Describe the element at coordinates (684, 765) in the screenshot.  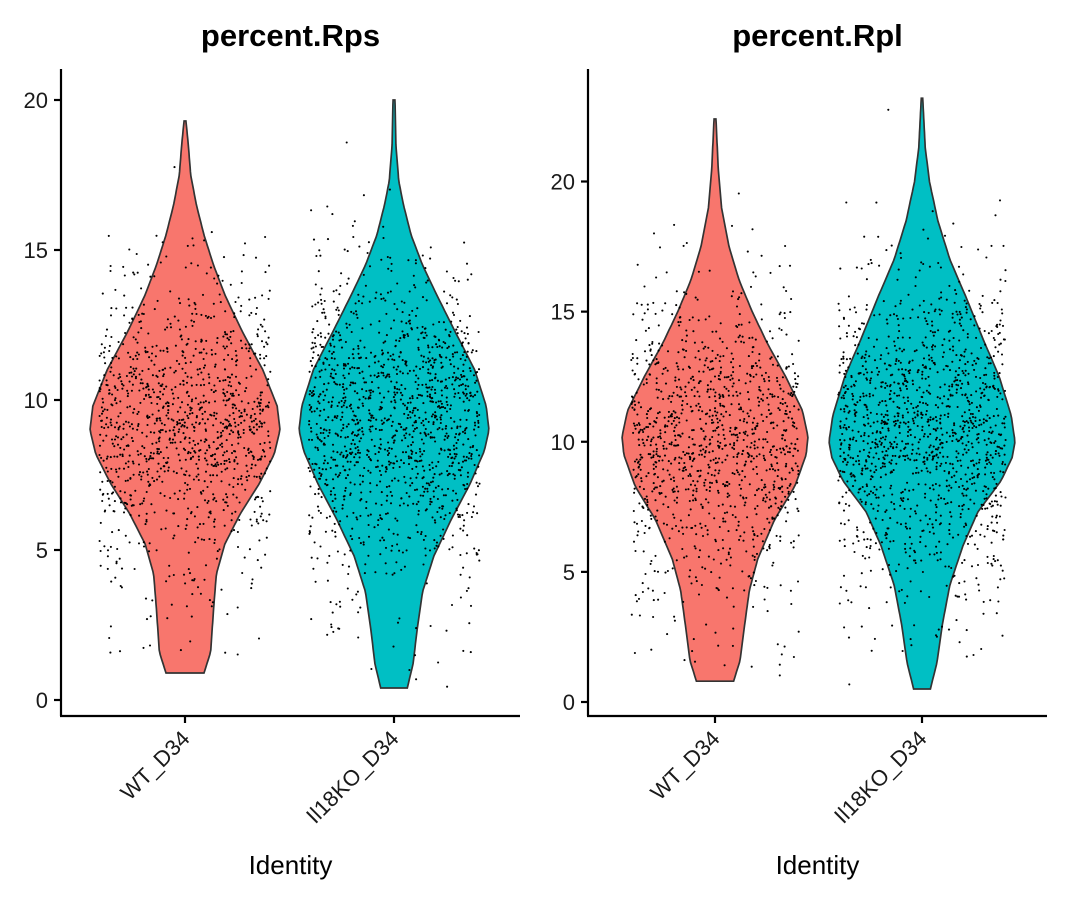
I see `x-tick-label: WT_D34` at that location.